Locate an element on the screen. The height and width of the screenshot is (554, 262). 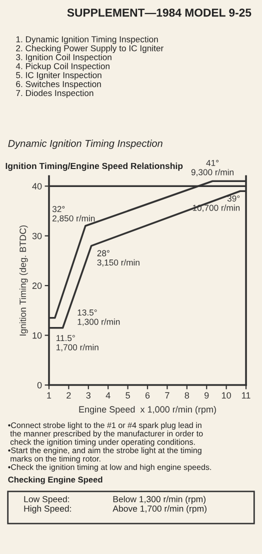
x-axis-title: Engine Speed x 1,000 r/min (rpm) is located at coordinates (147, 410).